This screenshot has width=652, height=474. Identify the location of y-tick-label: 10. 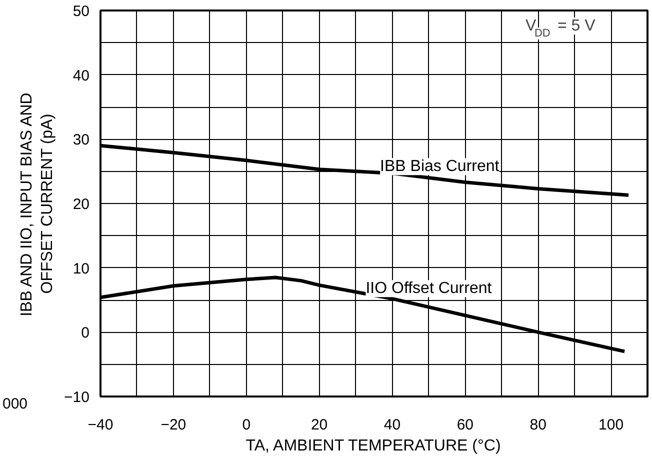
(81, 269).